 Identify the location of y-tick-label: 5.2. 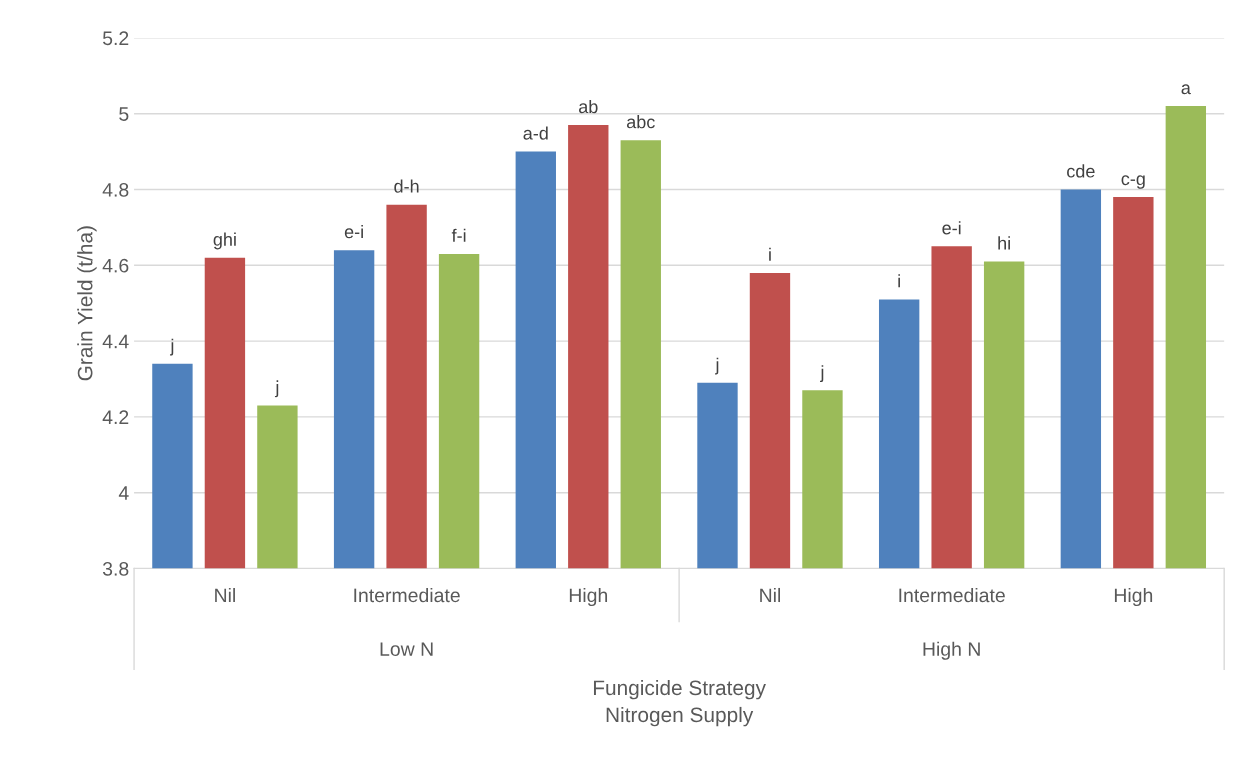
(115, 38).